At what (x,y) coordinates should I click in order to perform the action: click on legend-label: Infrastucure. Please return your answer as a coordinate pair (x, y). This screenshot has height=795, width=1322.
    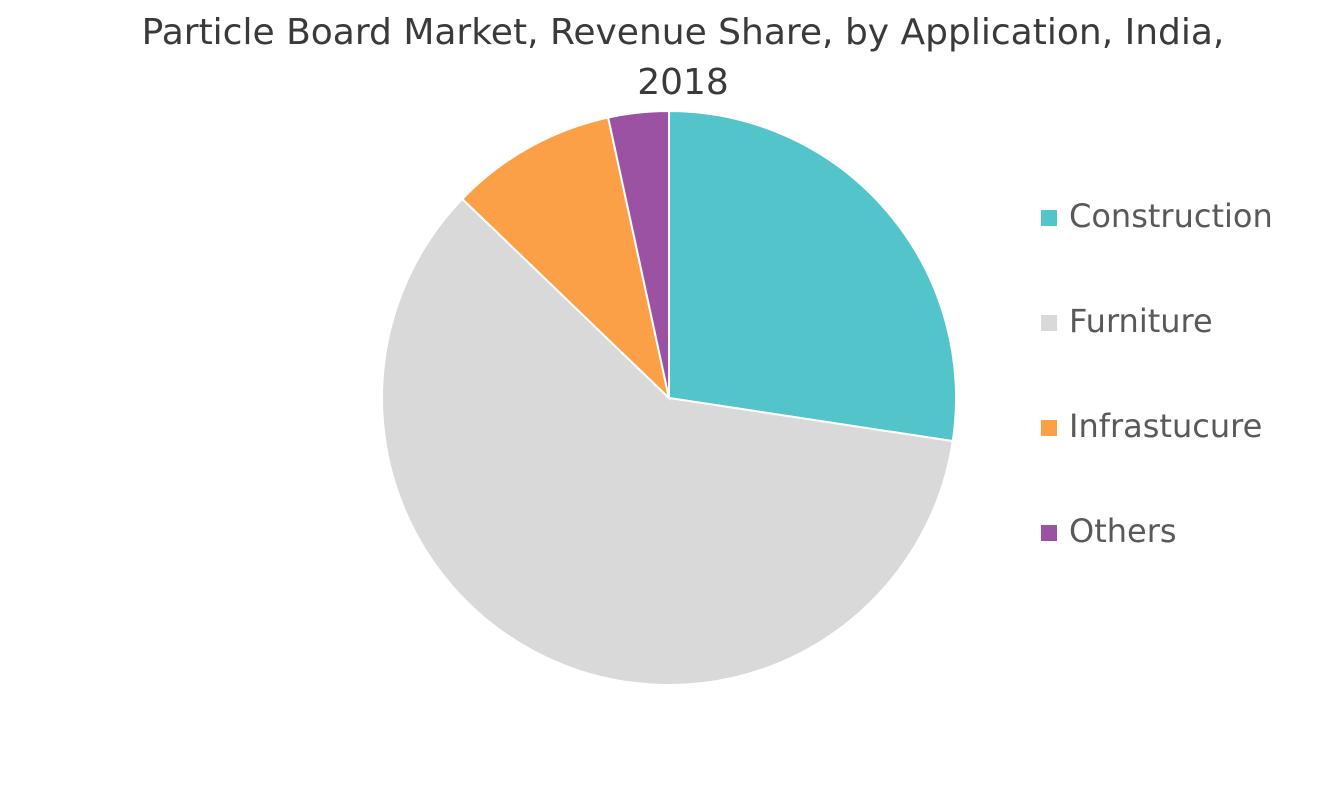
    Looking at the image, I should click on (1165, 426).